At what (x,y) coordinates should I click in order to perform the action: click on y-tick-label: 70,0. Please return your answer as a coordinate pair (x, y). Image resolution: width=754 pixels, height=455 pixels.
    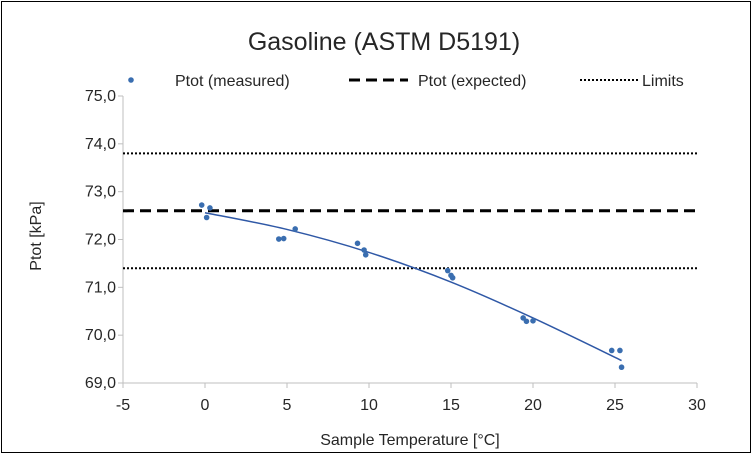
    Looking at the image, I should click on (100, 335).